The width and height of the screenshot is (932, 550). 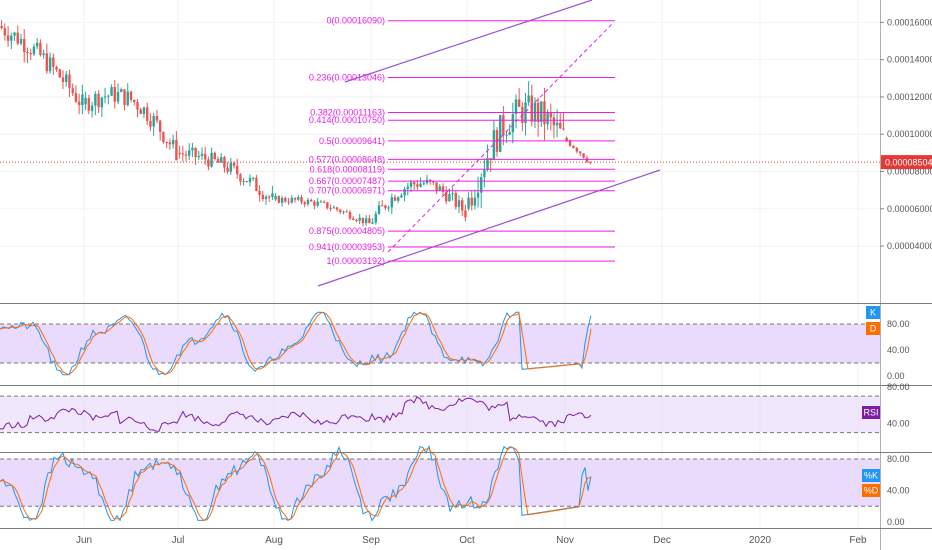 I want to click on time-tick-label: 2020, so click(x=760, y=540).